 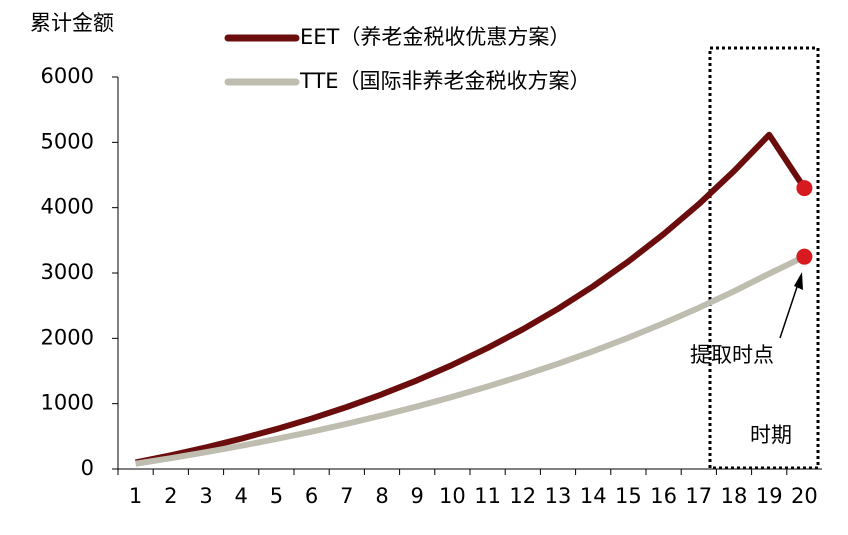 I want to click on y-tick-label: 5000, so click(x=67, y=141).